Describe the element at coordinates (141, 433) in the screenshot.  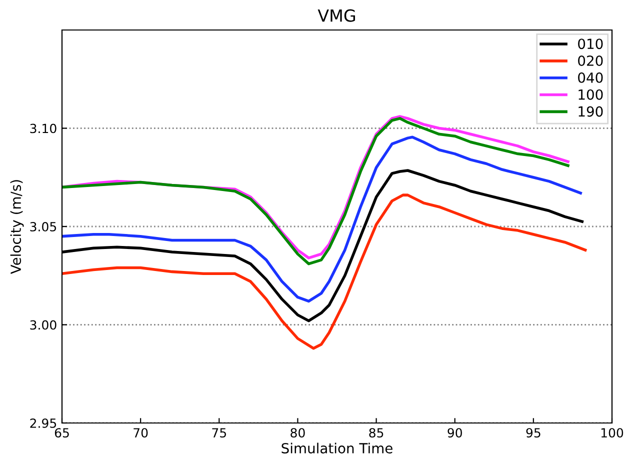
I see `x-tick-label: 70` at that location.